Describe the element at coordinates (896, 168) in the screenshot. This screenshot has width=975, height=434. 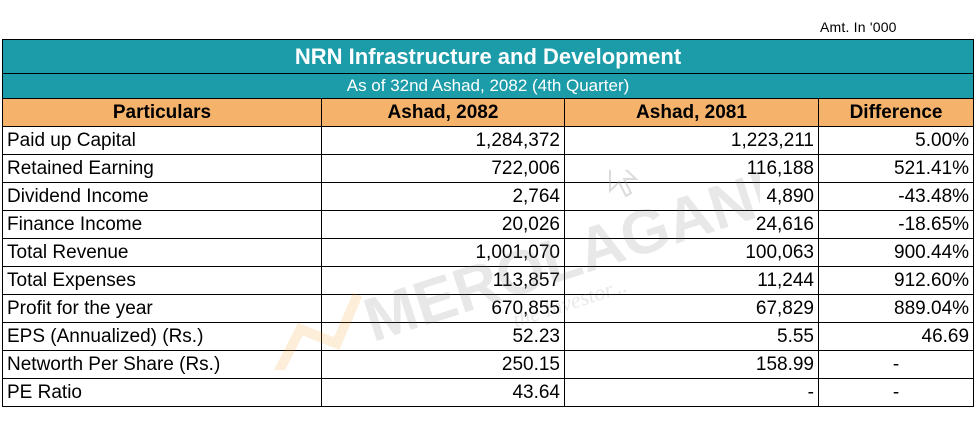
I see `difference-value: 521.41%` at that location.